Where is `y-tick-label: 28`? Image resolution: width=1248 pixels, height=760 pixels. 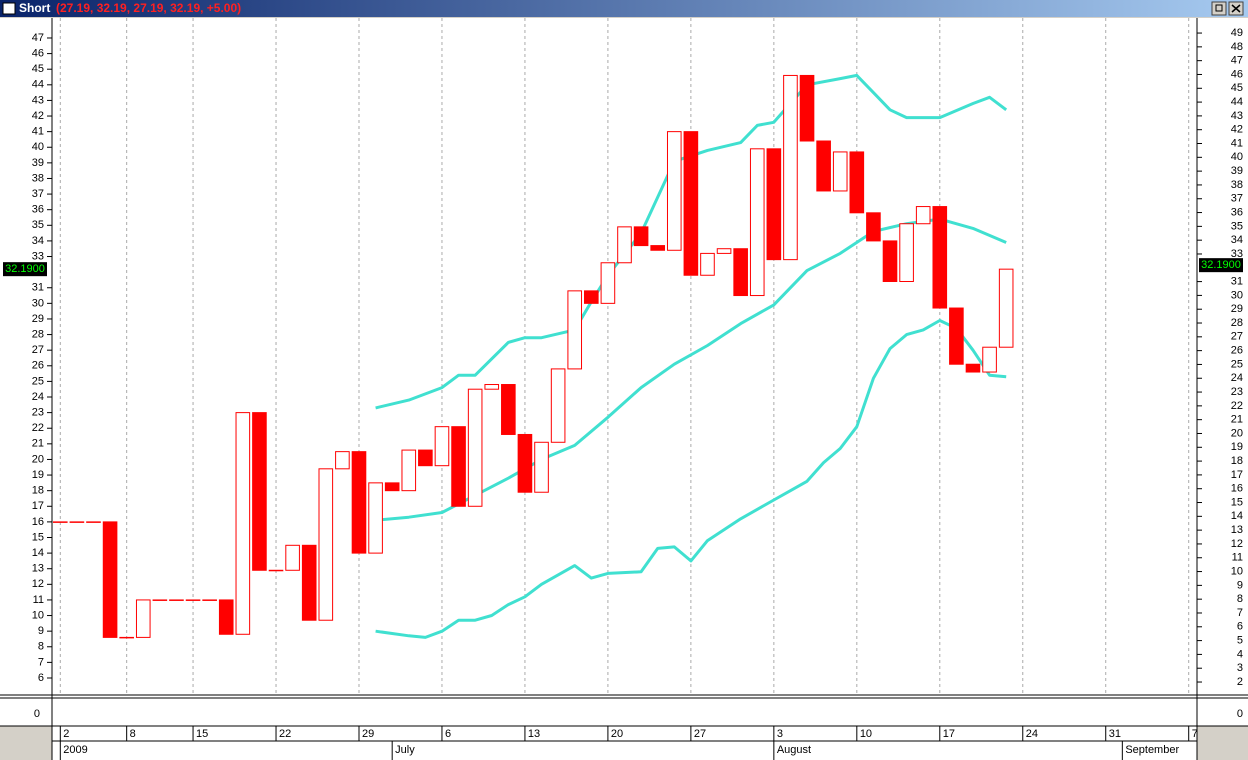
y-tick-label: 28 is located at coordinates (38, 334).